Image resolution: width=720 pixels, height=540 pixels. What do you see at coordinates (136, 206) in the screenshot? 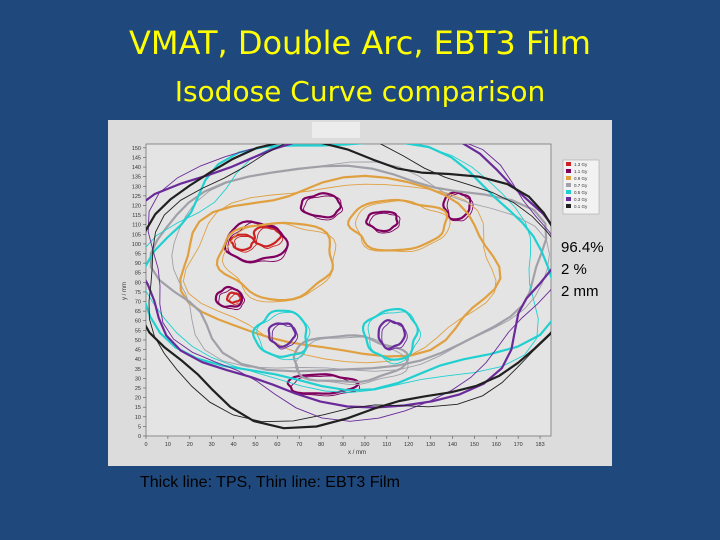
I see `y-tick-label: 120` at bounding box center [136, 206].